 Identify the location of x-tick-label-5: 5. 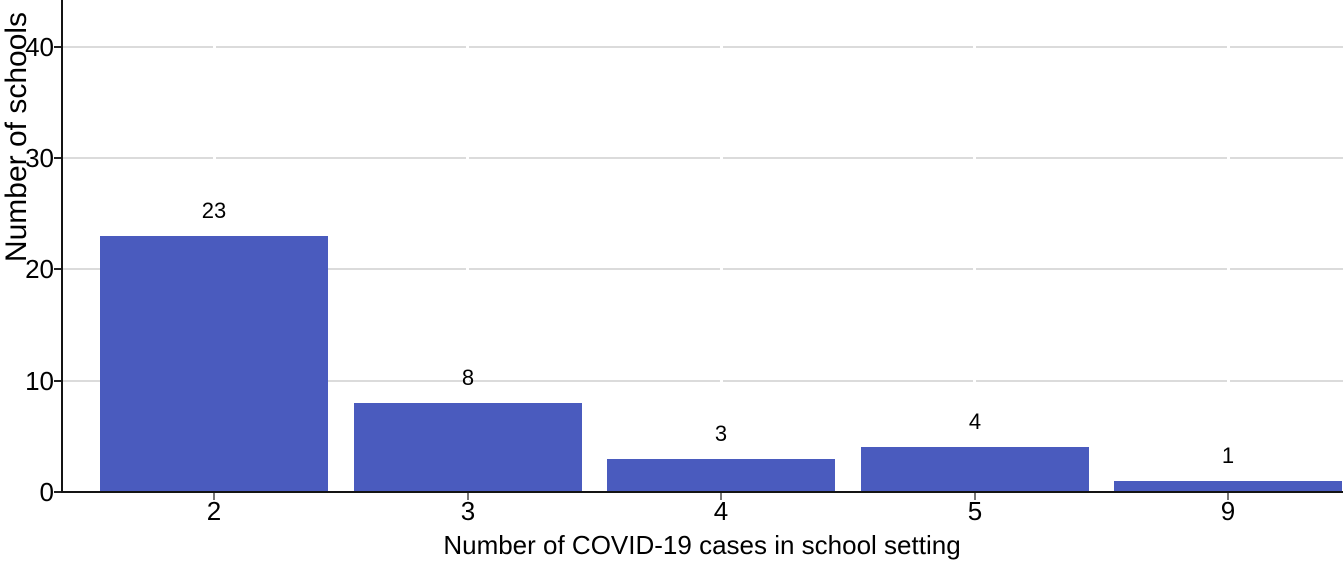
(975, 511).